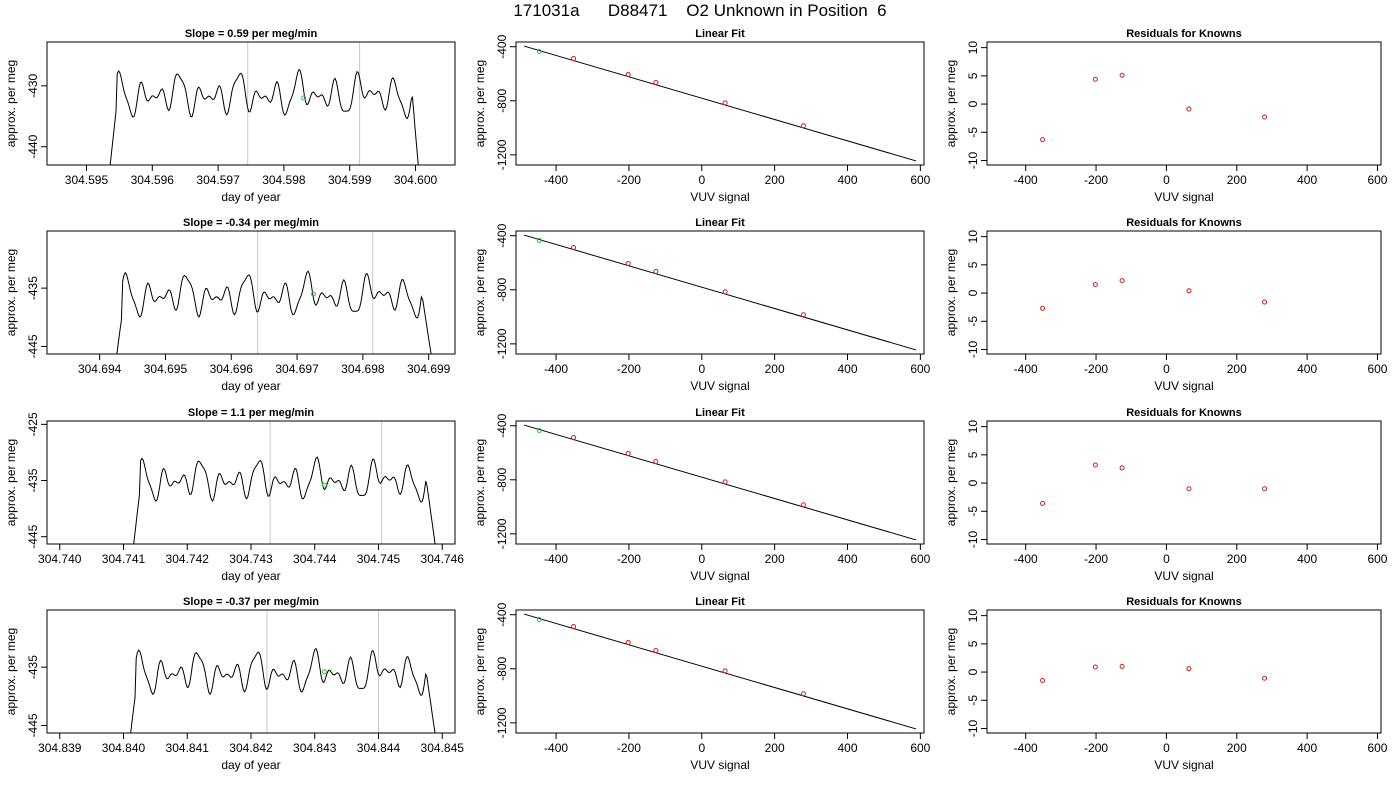  Describe the element at coordinates (251, 748) in the screenshot. I see `chart-9-x-tick-label: 304.842` at that location.